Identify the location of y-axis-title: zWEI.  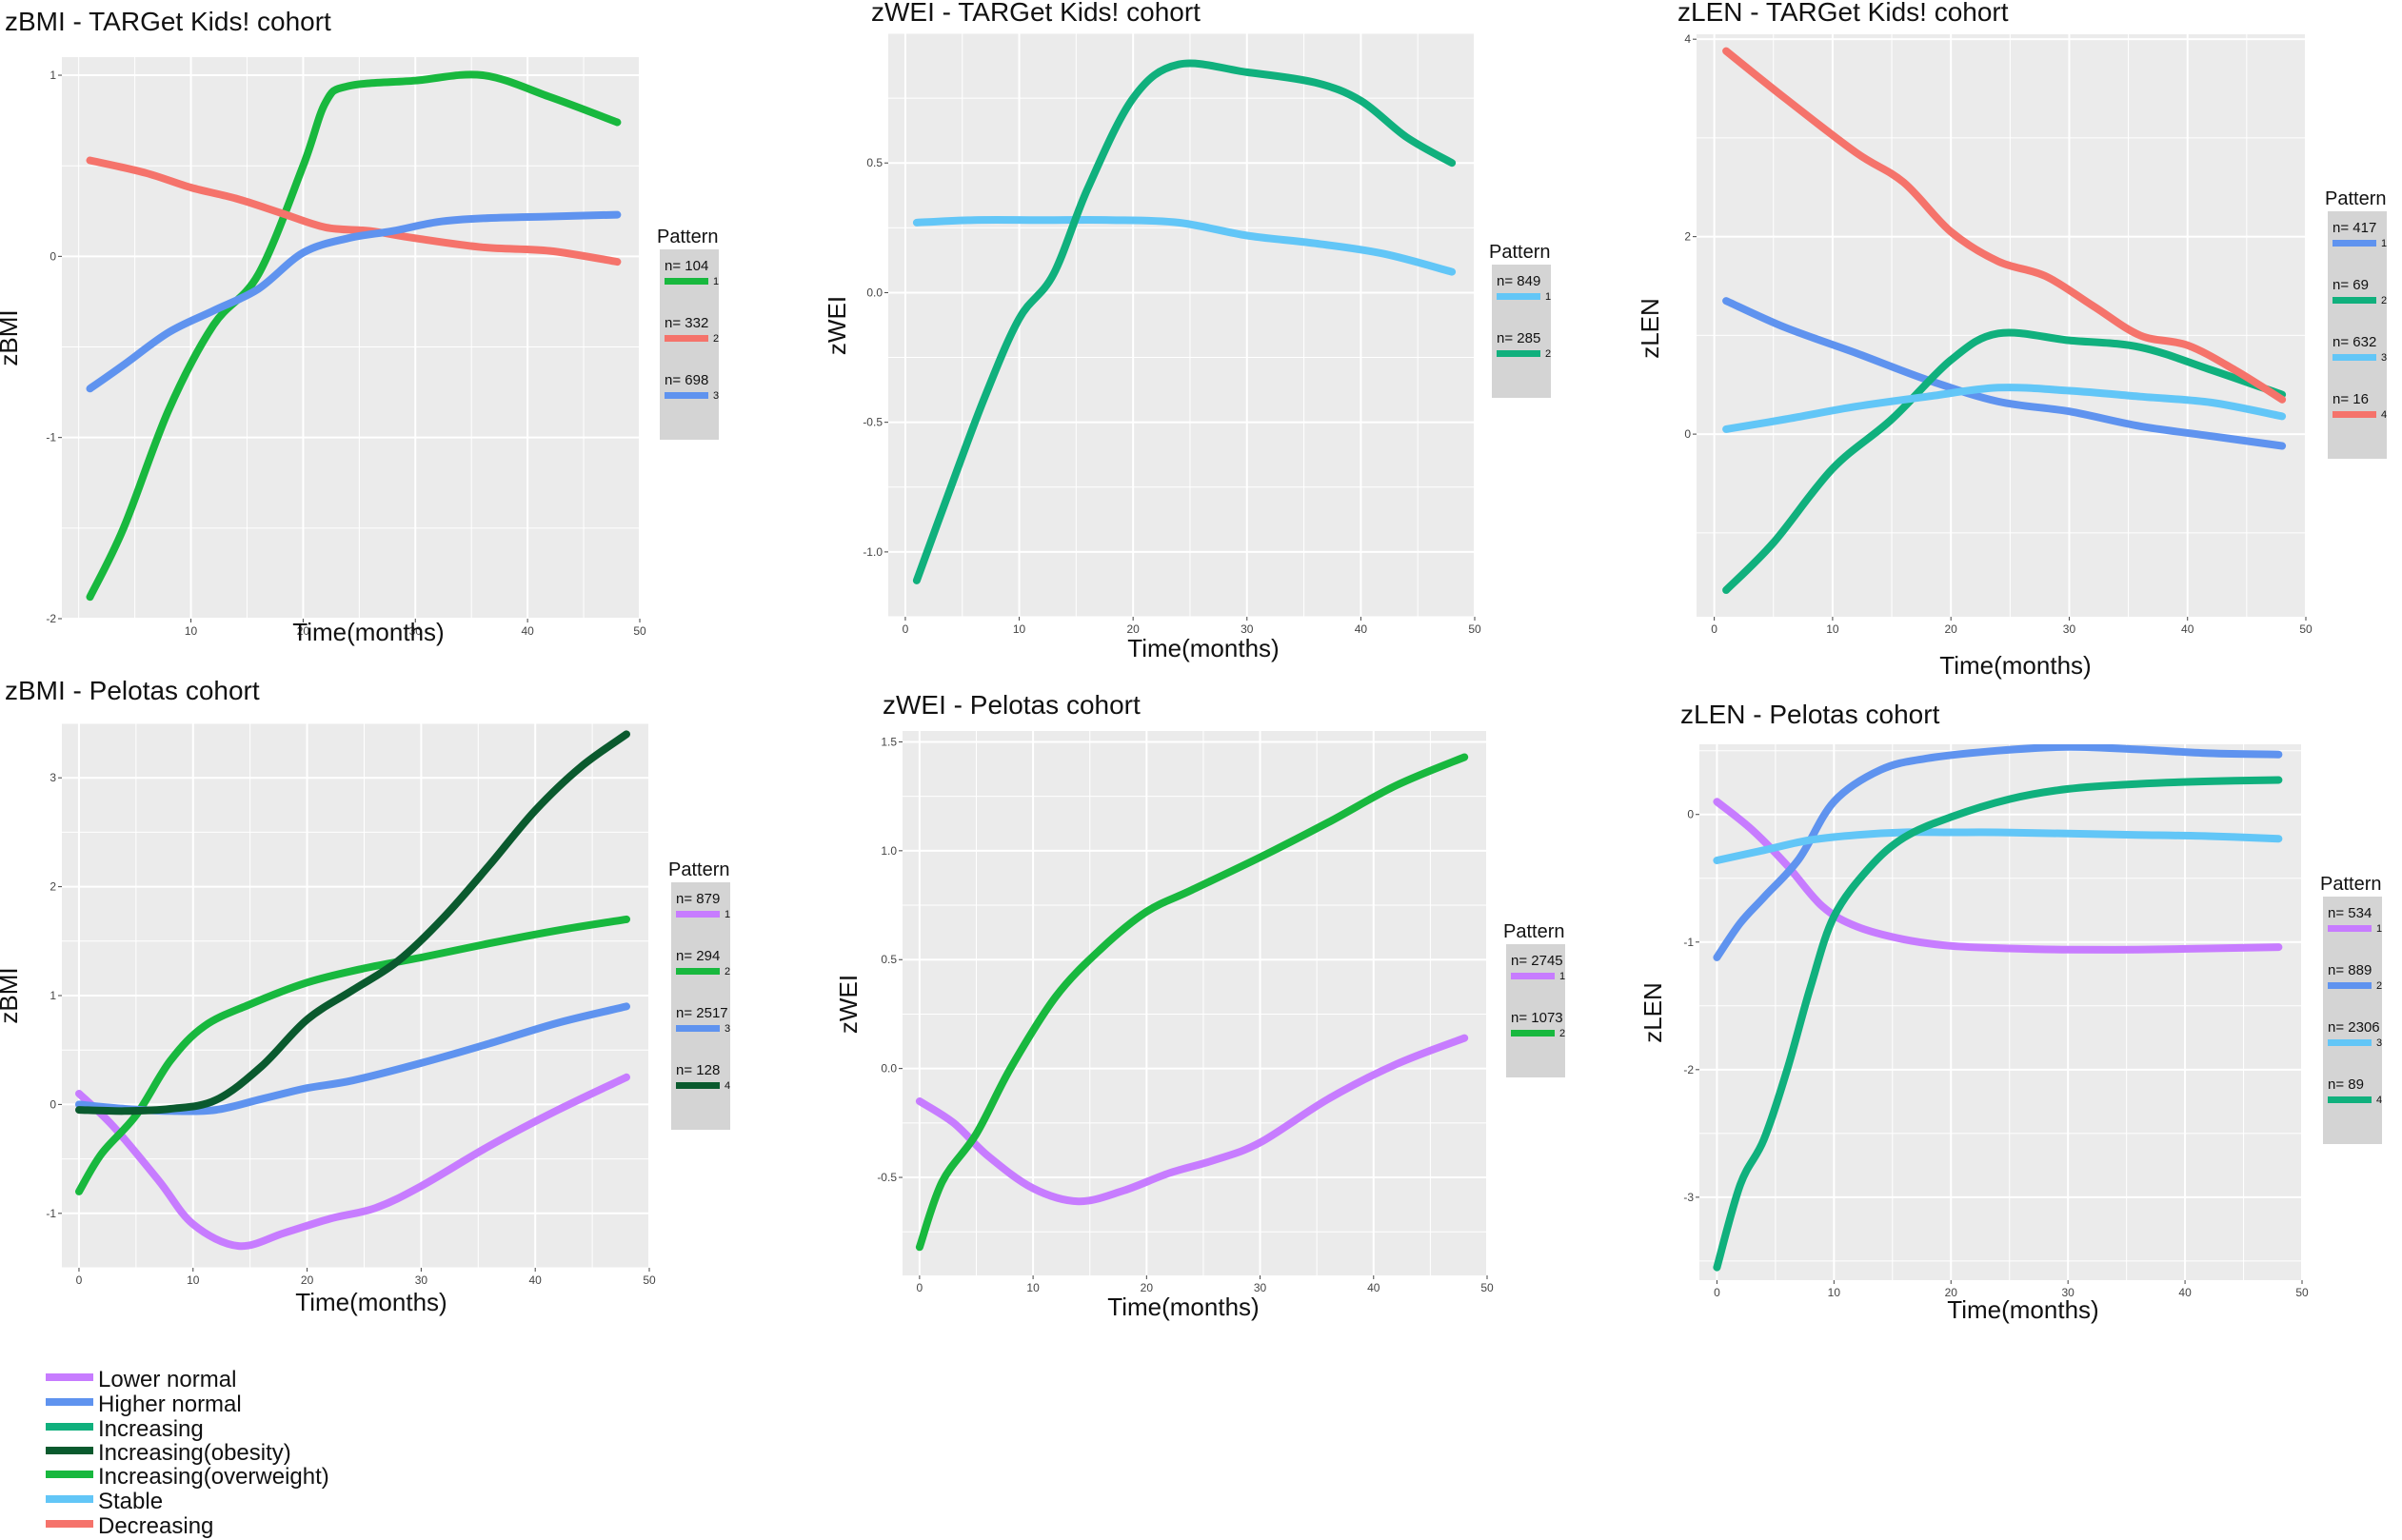
(837, 325).